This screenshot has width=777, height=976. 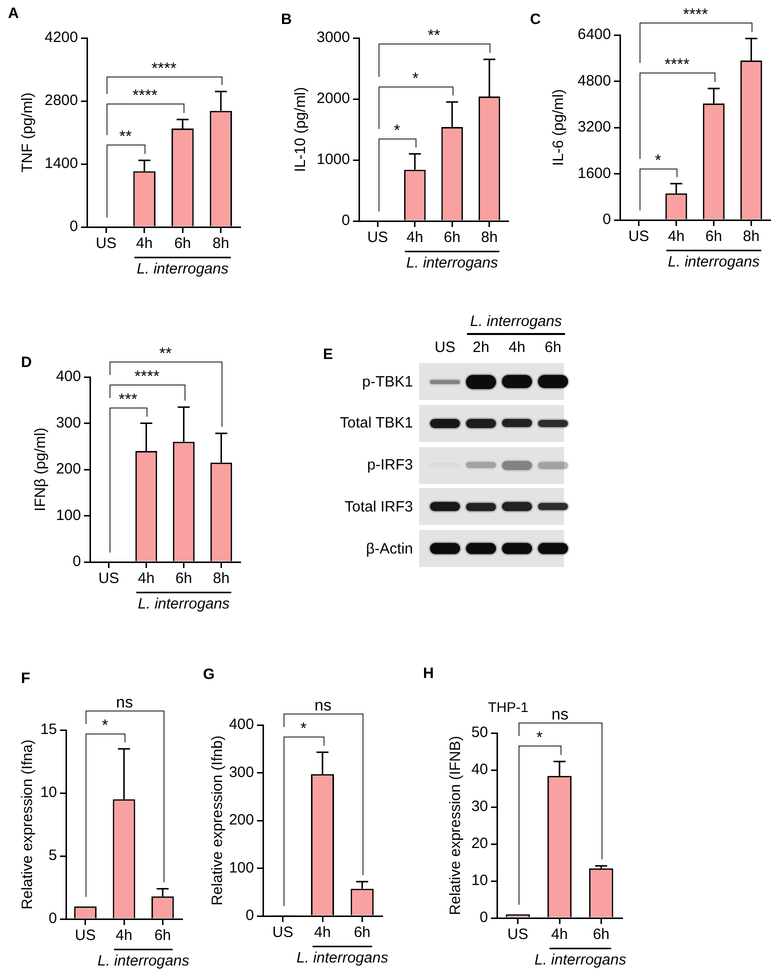 I want to click on category-label: 6h, so click(x=553, y=347).